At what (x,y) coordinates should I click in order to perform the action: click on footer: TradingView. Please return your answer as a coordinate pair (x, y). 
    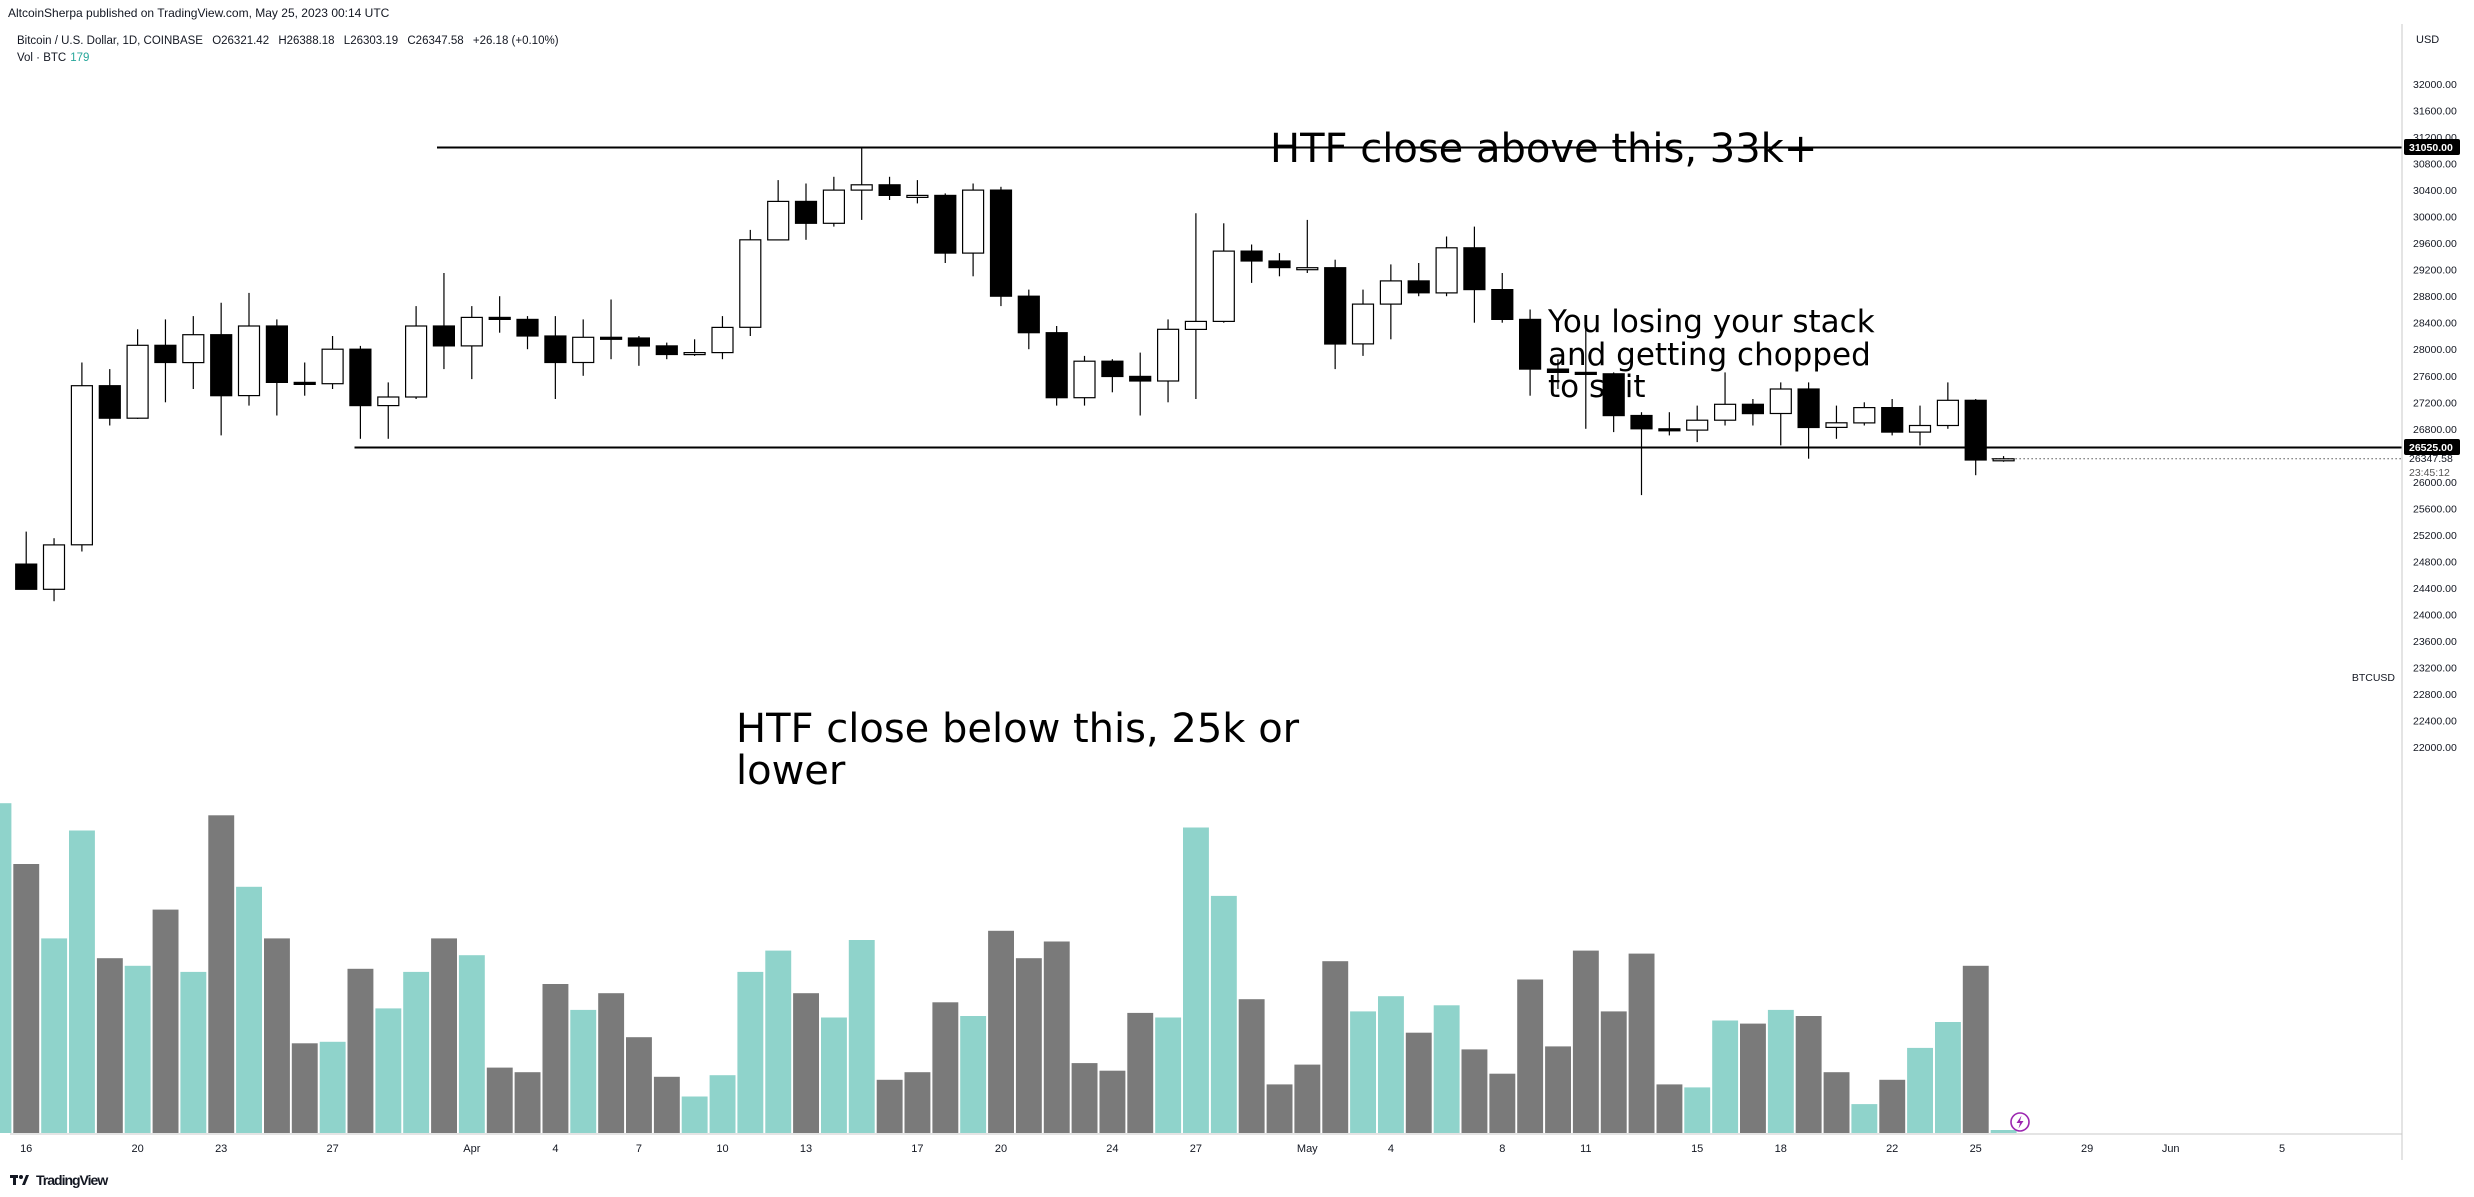
    Looking at the image, I should click on (59, 1180).